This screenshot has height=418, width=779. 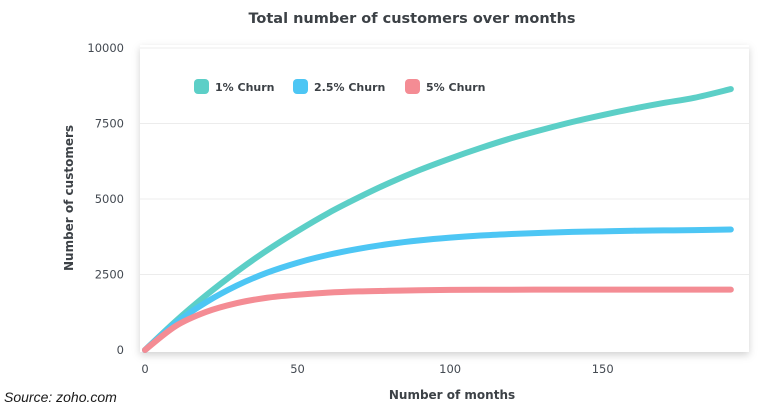 What do you see at coordinates (69, 198) in the screenshot?
I see `y-axis-label: Number of customers` at bounding box center [69, 198].